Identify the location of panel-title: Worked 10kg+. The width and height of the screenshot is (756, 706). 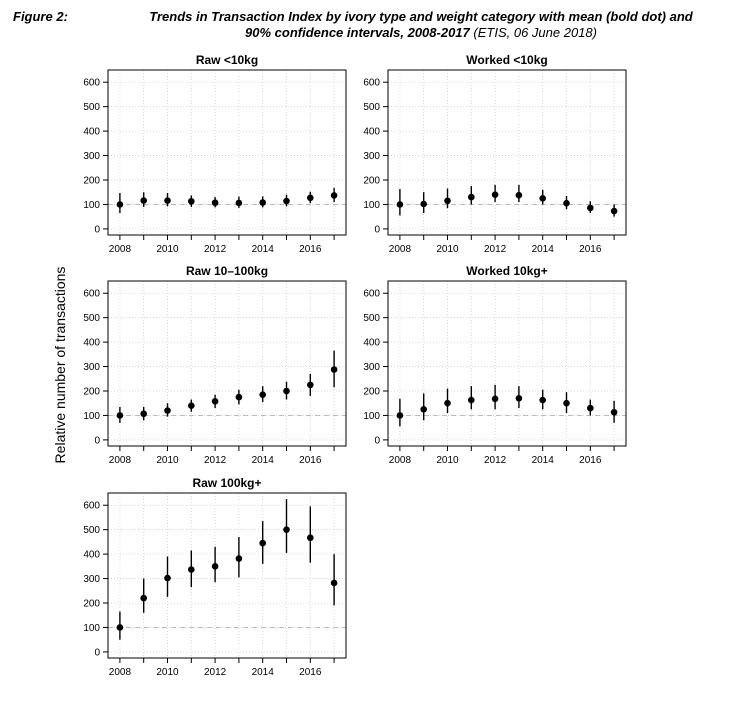
(506, 271).